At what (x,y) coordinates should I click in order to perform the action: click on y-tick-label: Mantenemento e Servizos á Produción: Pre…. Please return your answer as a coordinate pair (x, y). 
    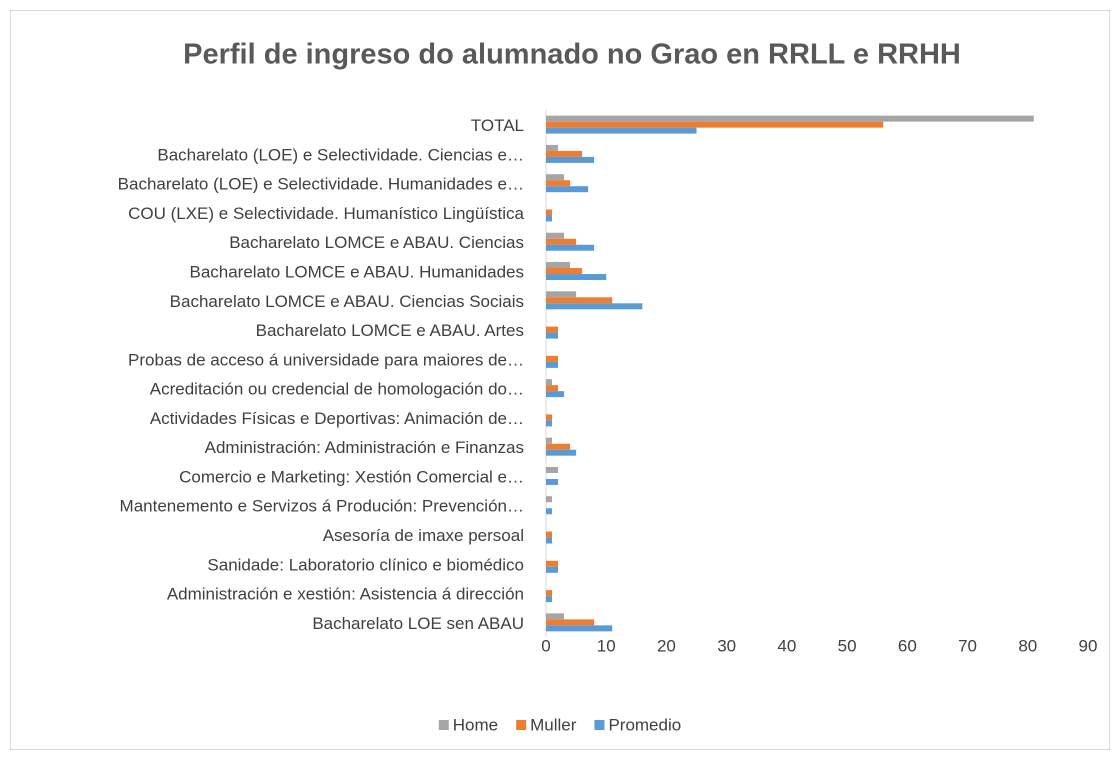
    Looking at the image, I should click on (322, 506).